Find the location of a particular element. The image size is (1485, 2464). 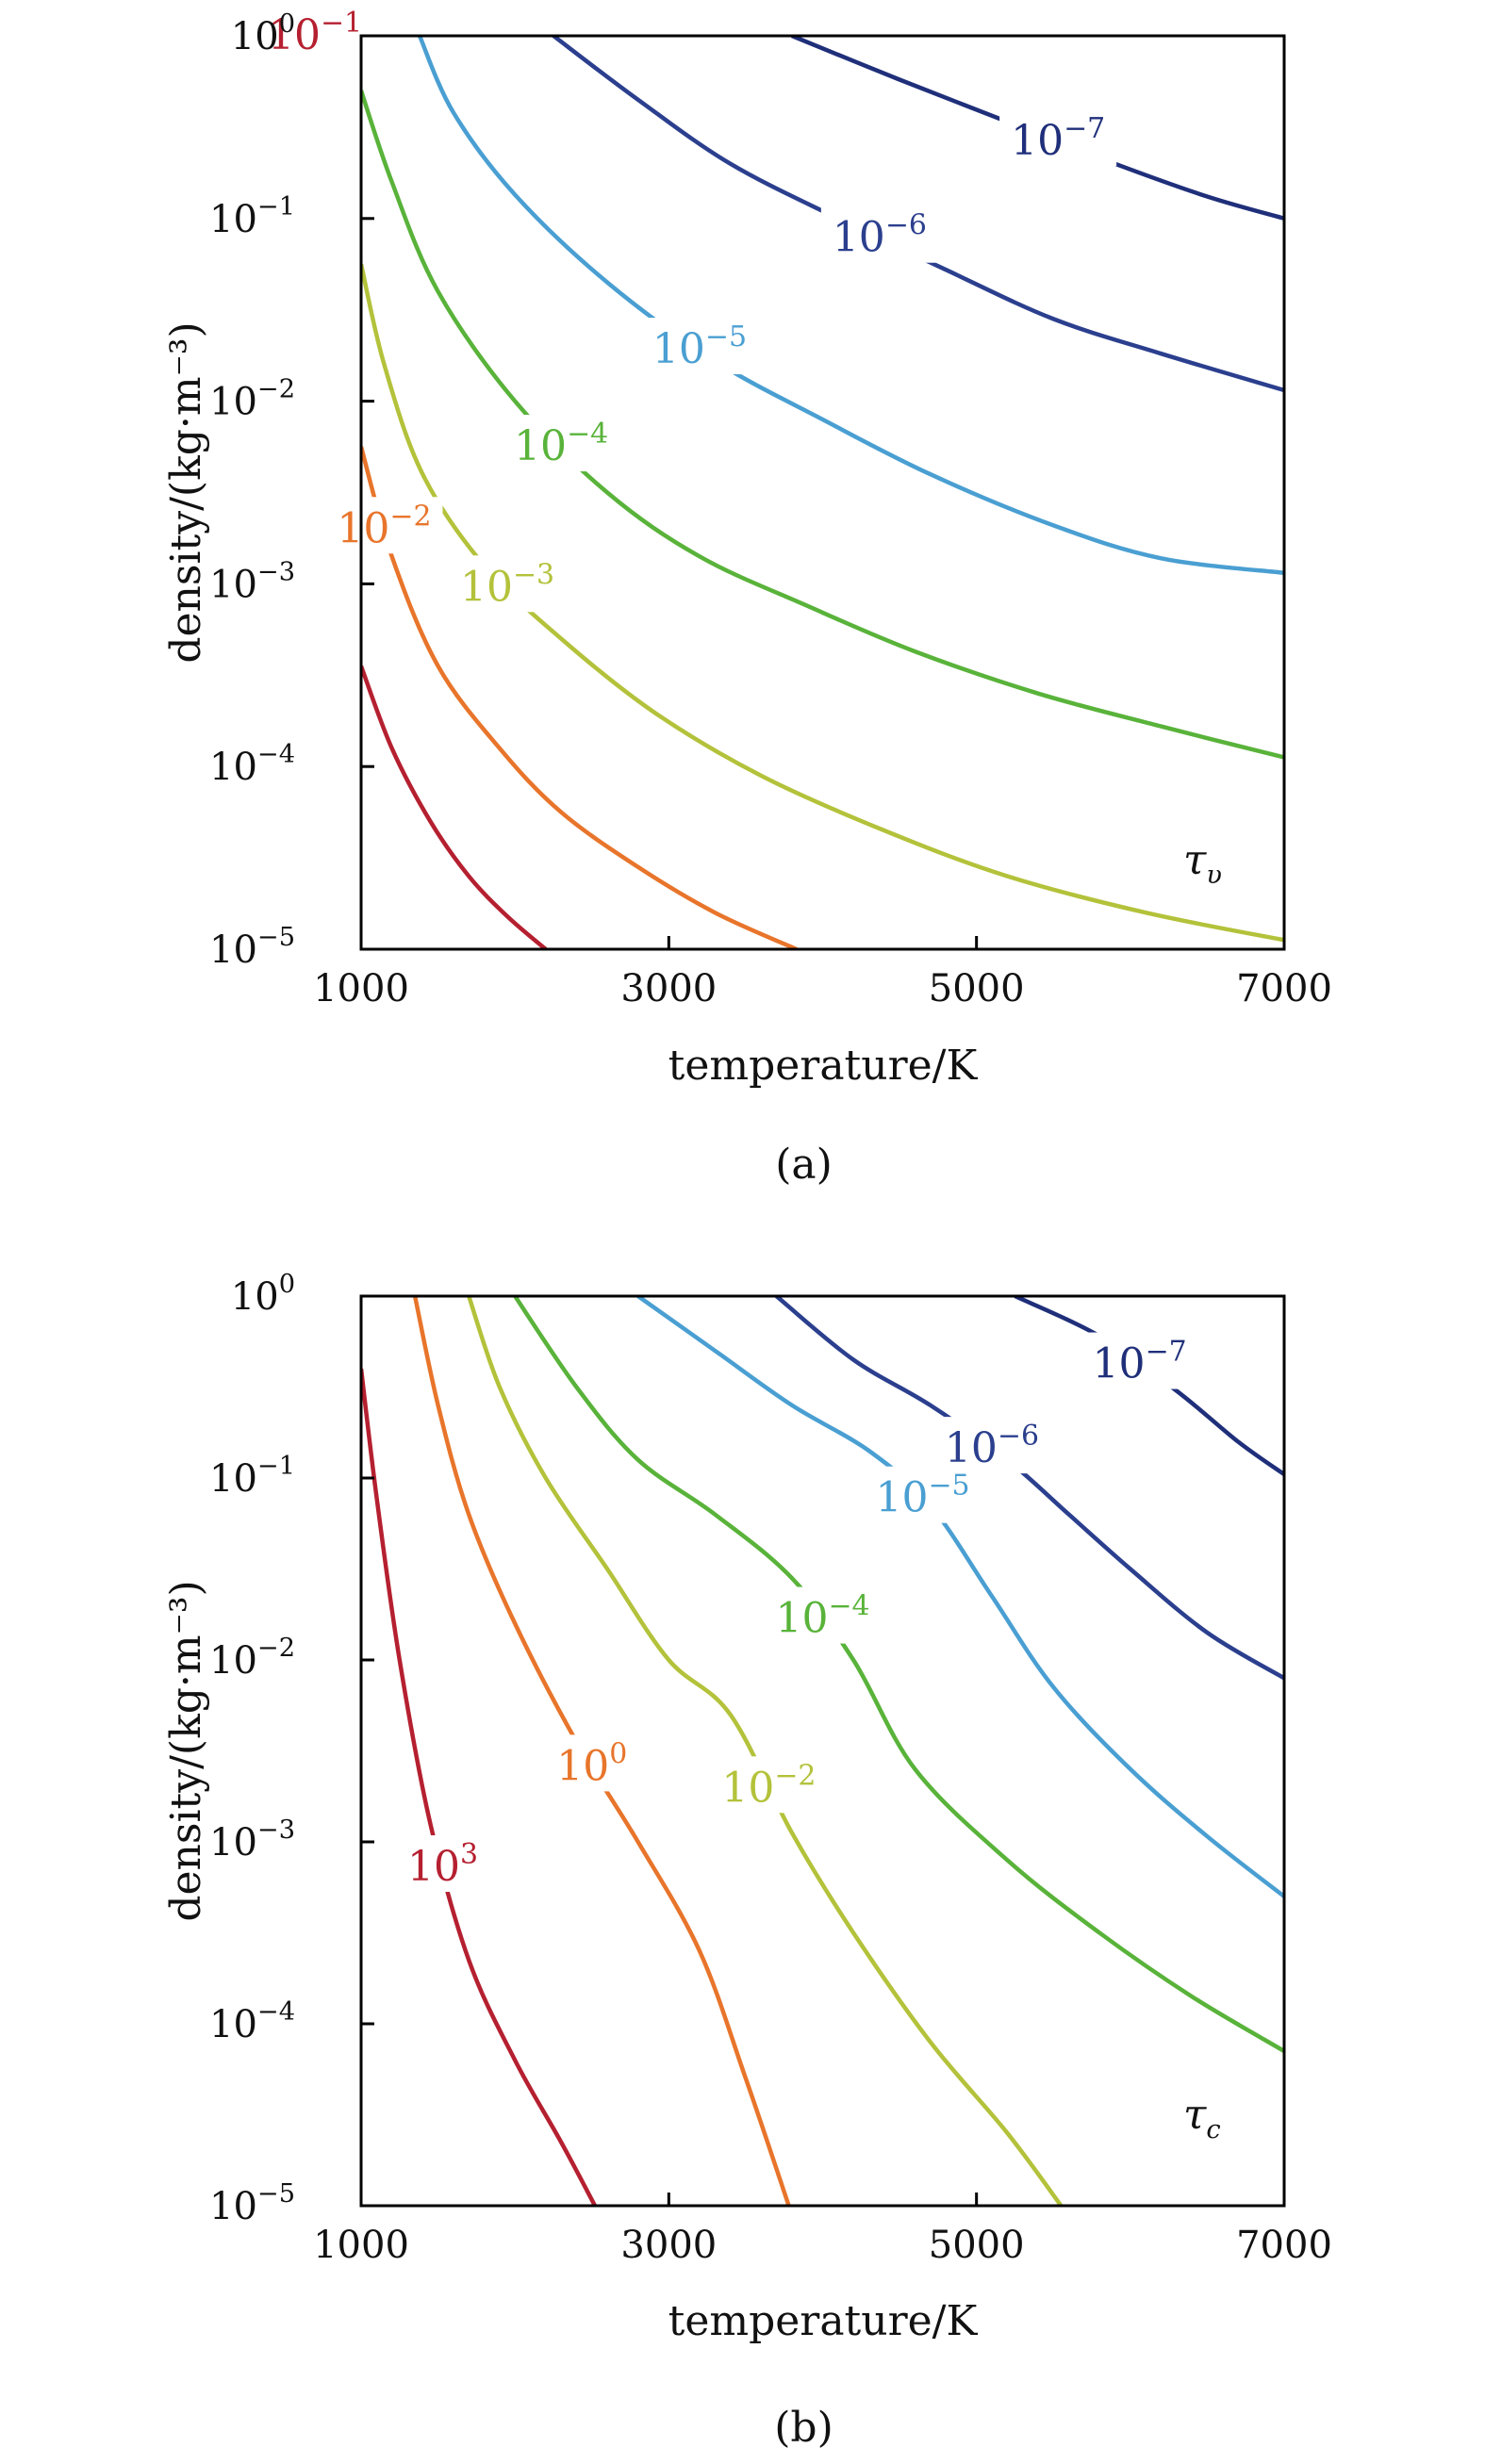

y-tick-label: 10⁻⁵ is located at coordinates (252, 2203).